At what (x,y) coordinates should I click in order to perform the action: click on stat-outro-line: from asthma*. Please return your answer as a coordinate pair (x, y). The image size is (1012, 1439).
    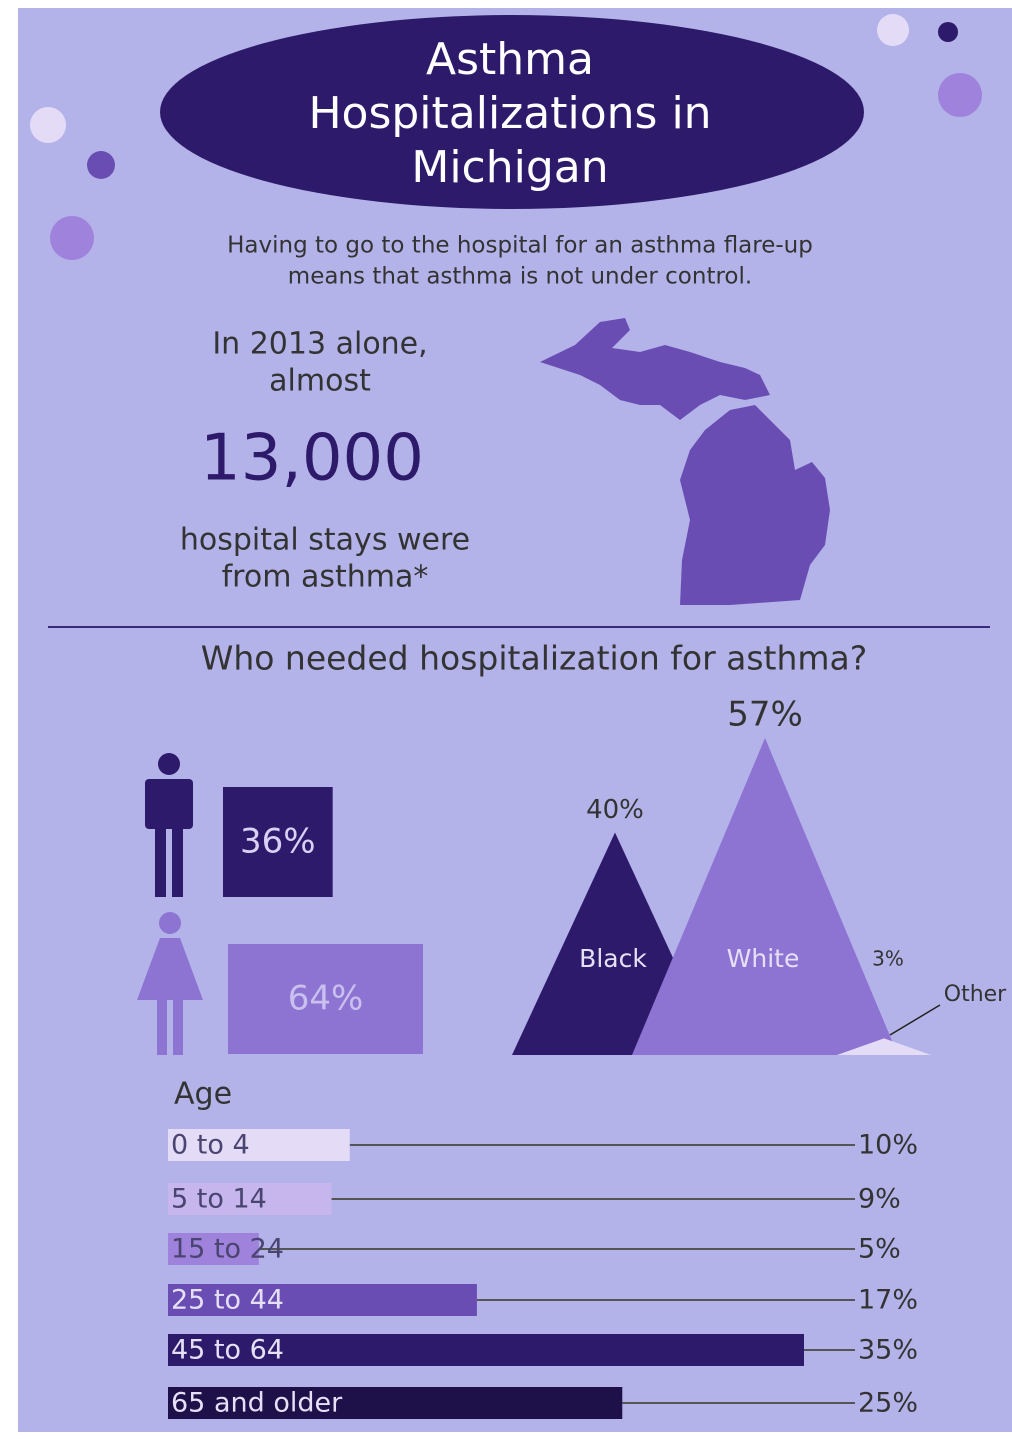
    Looking at the image, I should click on (325, 577).